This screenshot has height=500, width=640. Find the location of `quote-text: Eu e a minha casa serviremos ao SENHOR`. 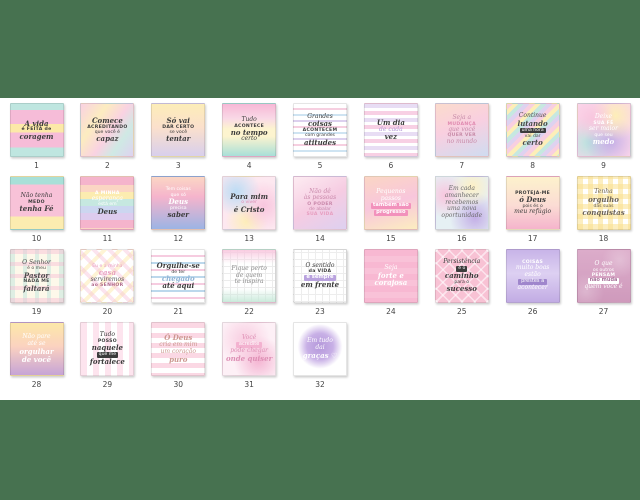

quote-text: Eu e a minha casa serviremos ao SENHOR is located at coordinates (108, 276).